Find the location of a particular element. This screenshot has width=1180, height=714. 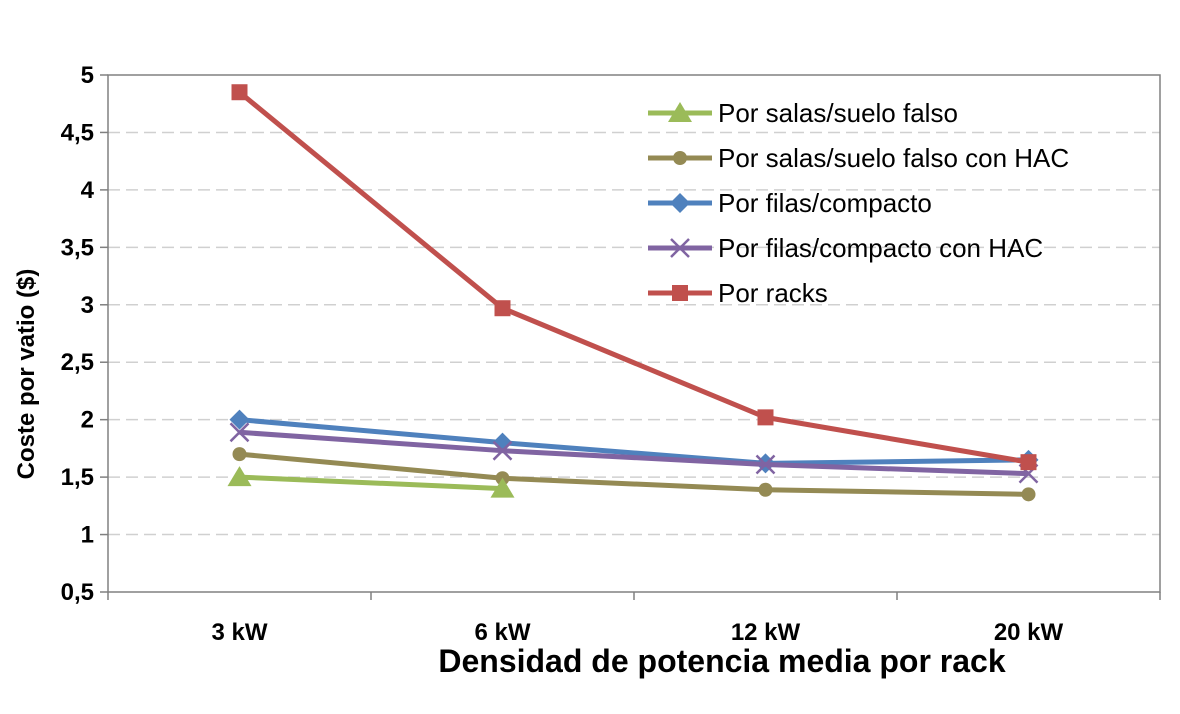

x-tick-label: 20 kW is located at coordinates (1029, 632).